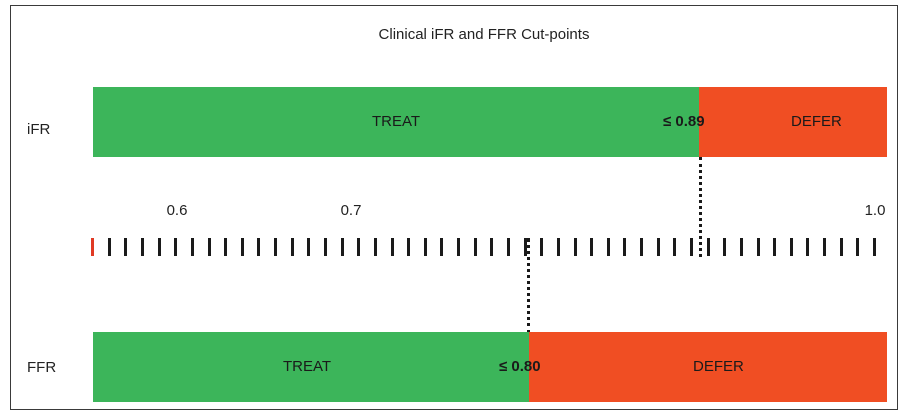  I want to click on ffr-cutpoint-dotted-line, so click(528, 286).